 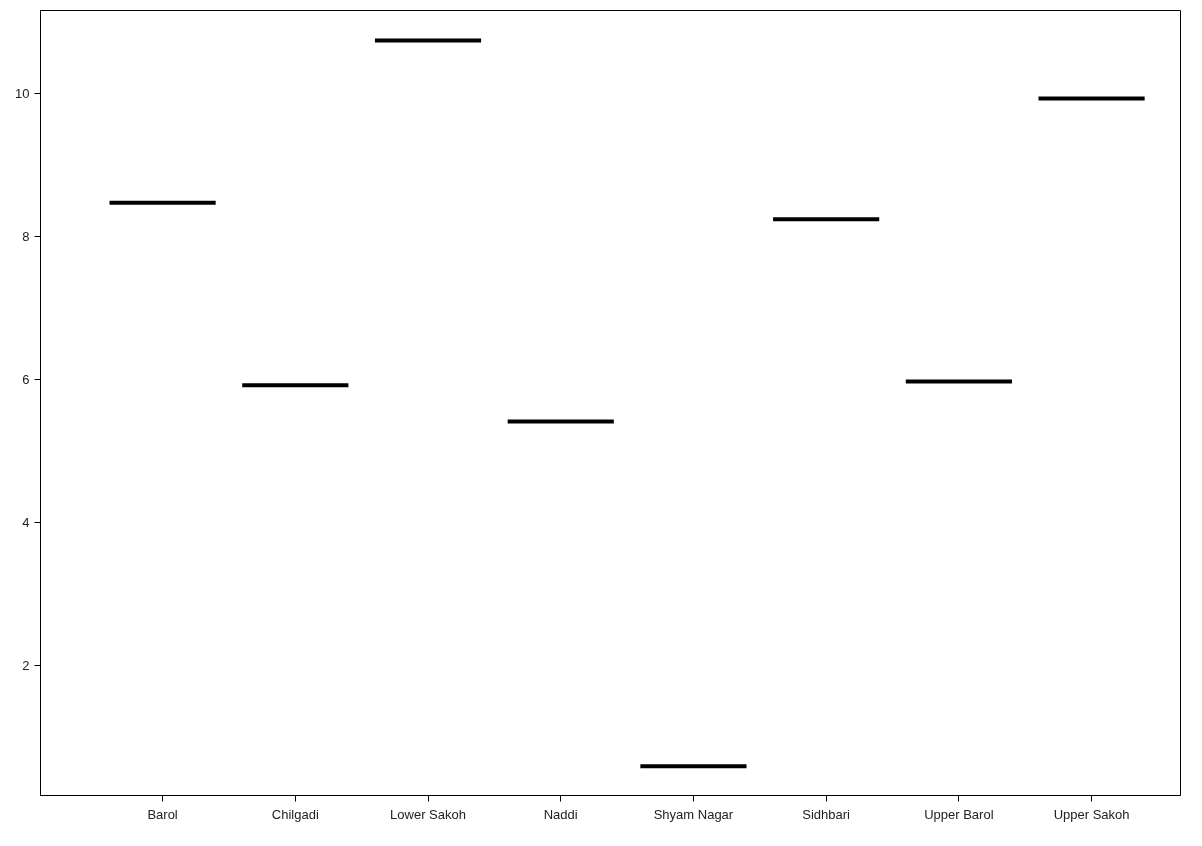 What do you see at coordinates (826, 814) in the screenshot?
I see `x-tick-label: Sidhbari` at bounding box center [826, 814].